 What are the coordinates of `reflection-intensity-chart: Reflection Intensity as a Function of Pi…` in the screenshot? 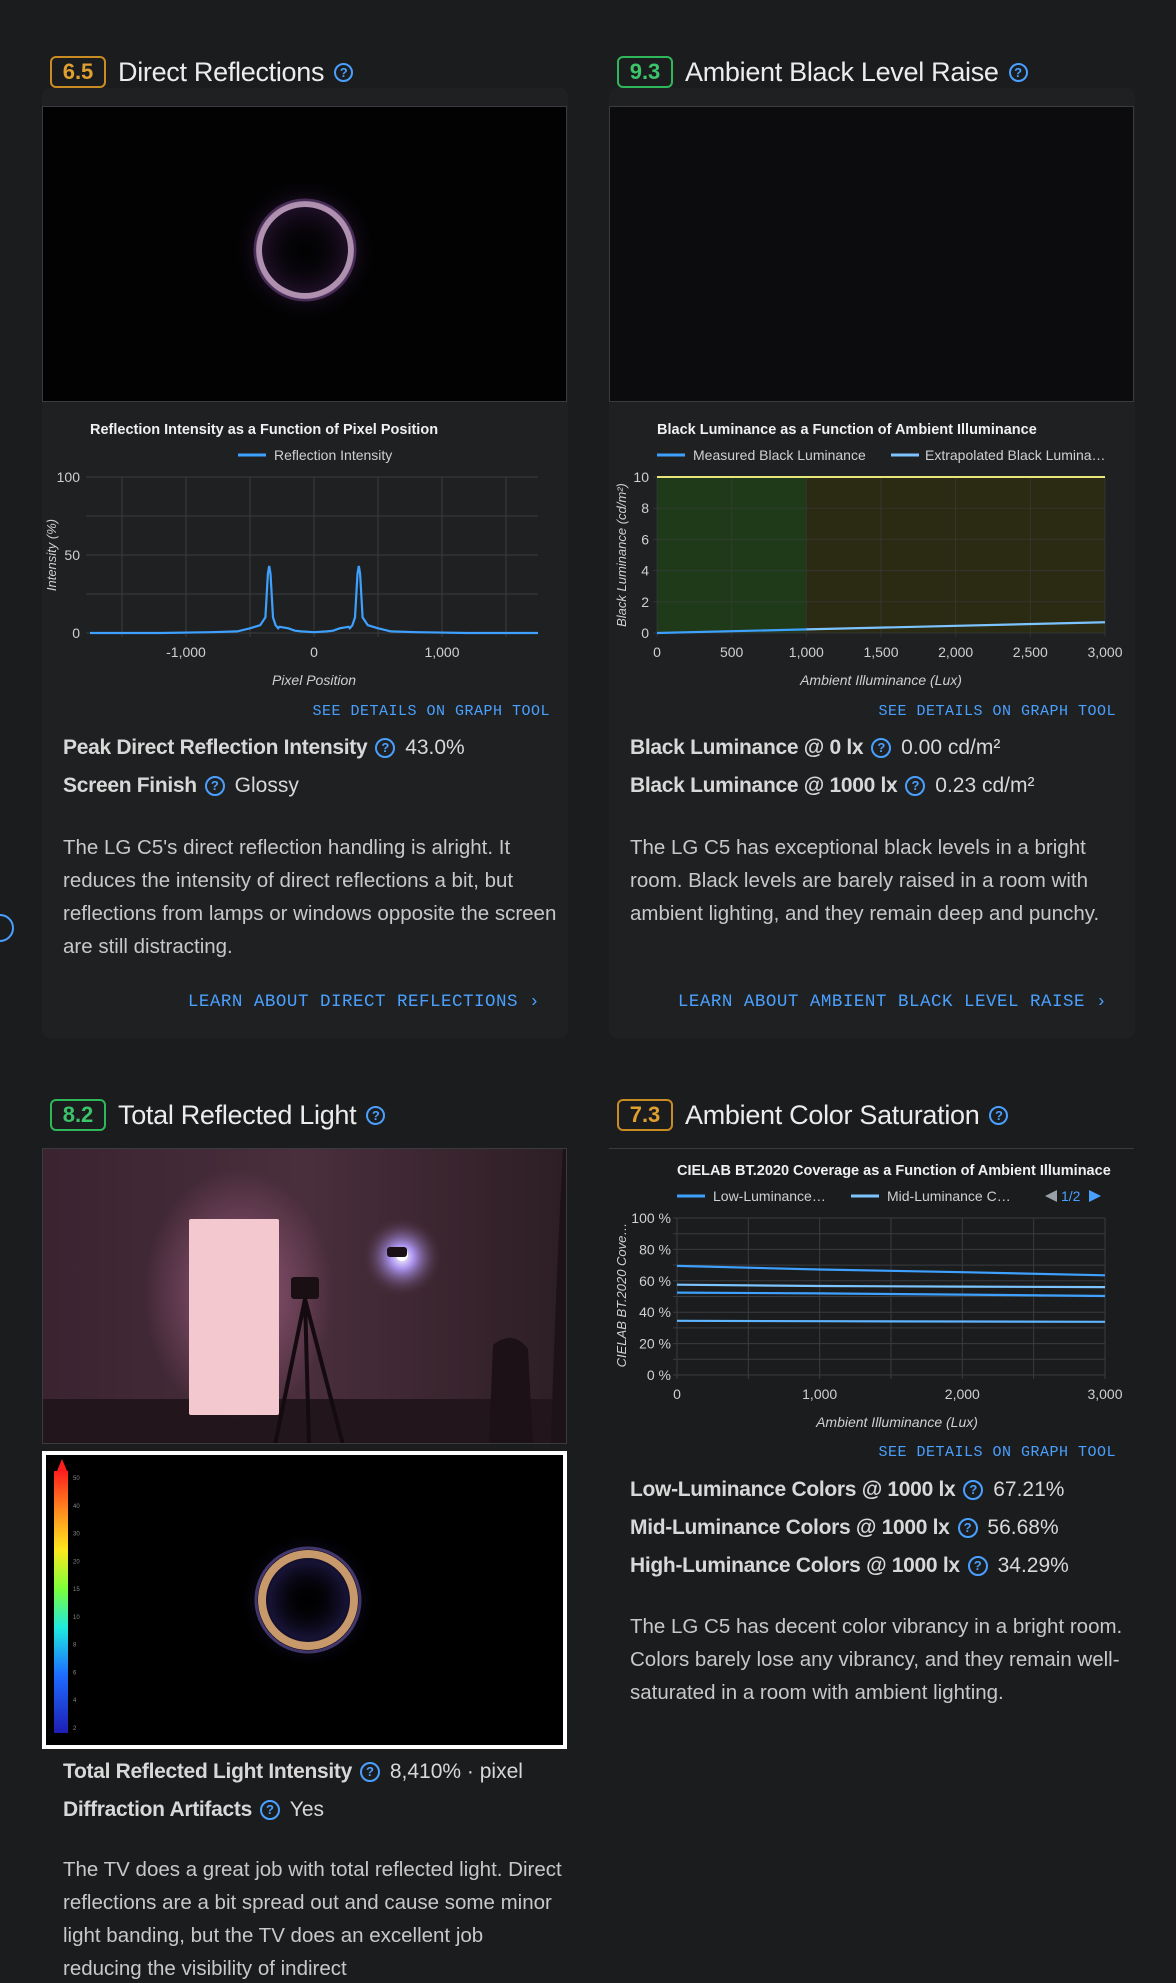 It's located at (291, 555).